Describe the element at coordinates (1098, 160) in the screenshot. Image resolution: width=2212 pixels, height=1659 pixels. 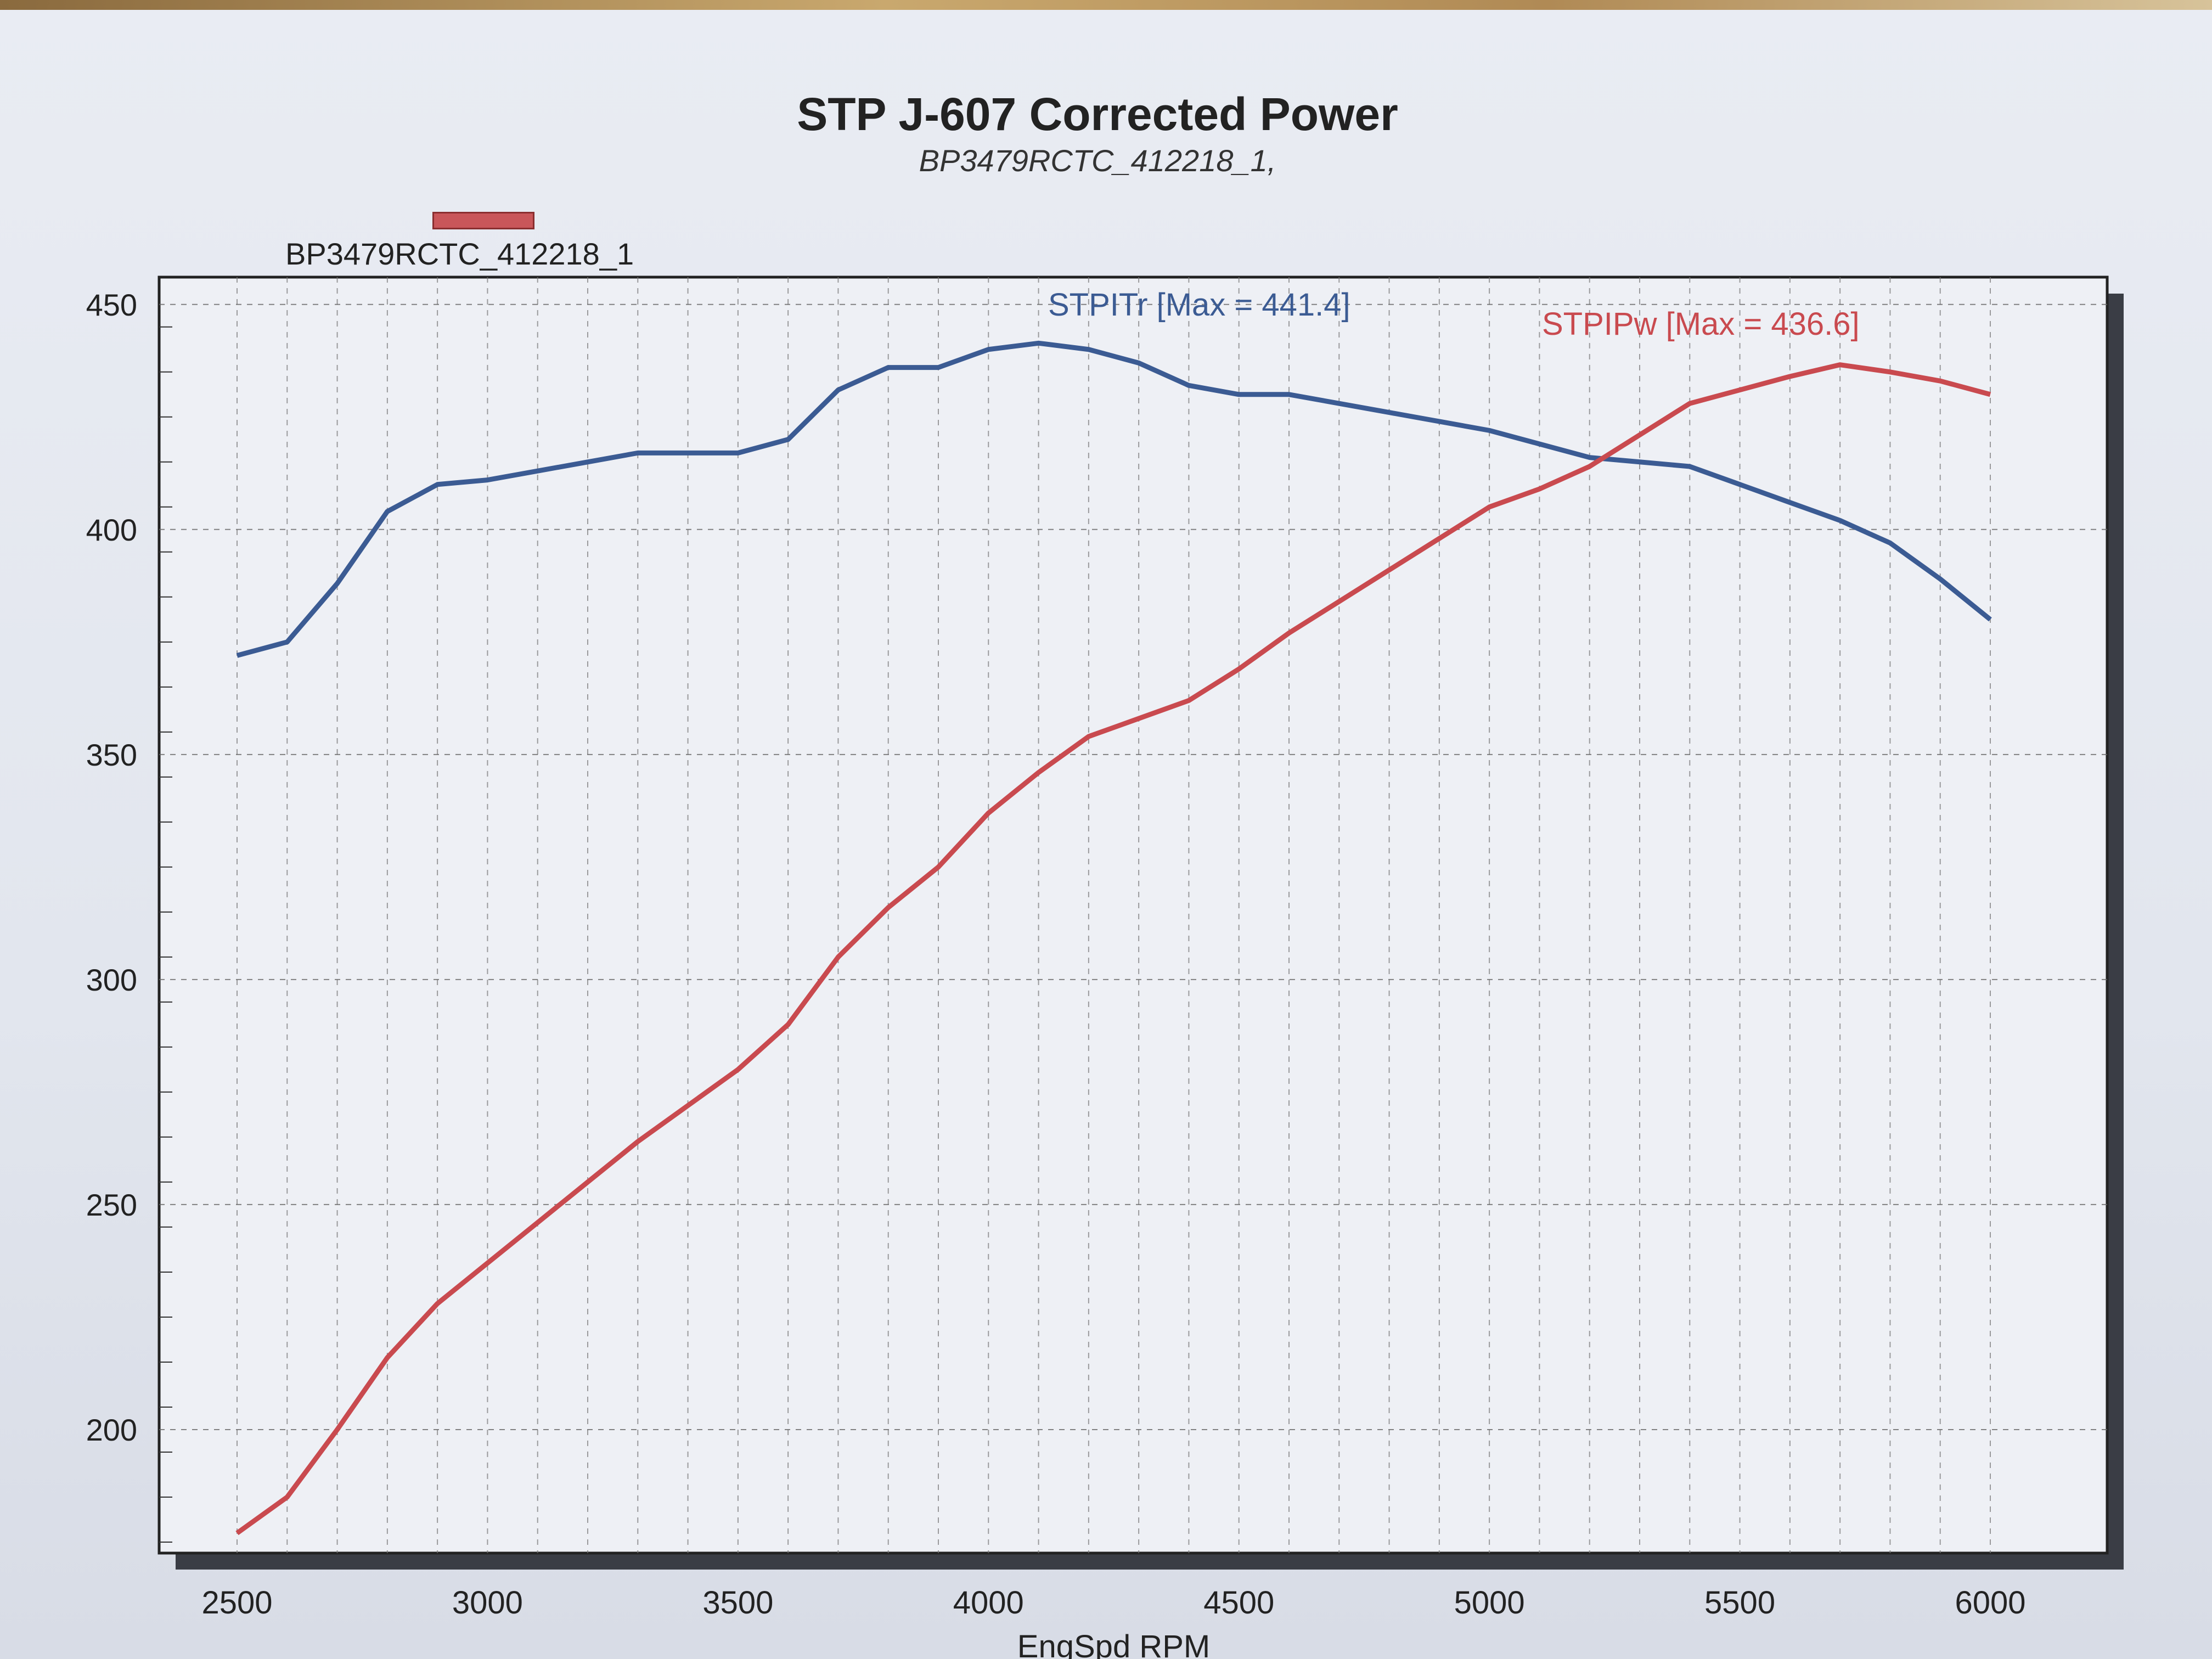
I see `chart-subtitle: BP3479RCTC_412218_1,` at that location.